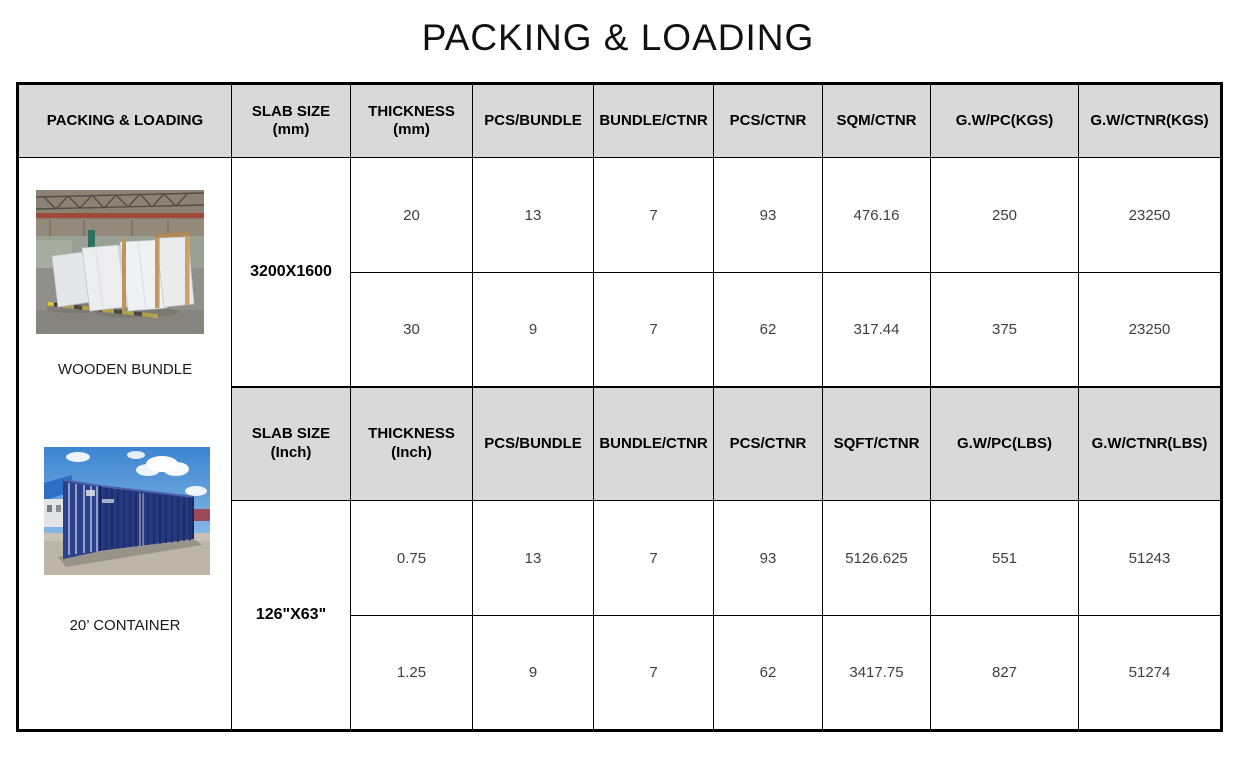 This screenshot has height=783, width=1249. What do you see at coordinates (876, 215) in the screenshot?
I see `cell-sqm-ctnr: 476.16` at bounding box center [876, 215].